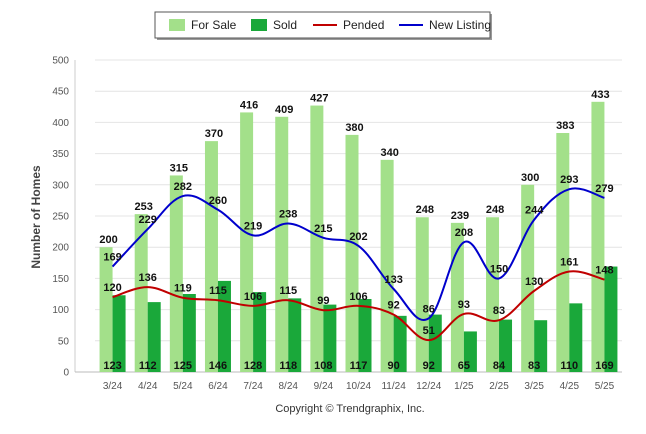  Describe the element at coordinates (218, 366) in the screenshot. I see `data-label-sold: 146` at that location.